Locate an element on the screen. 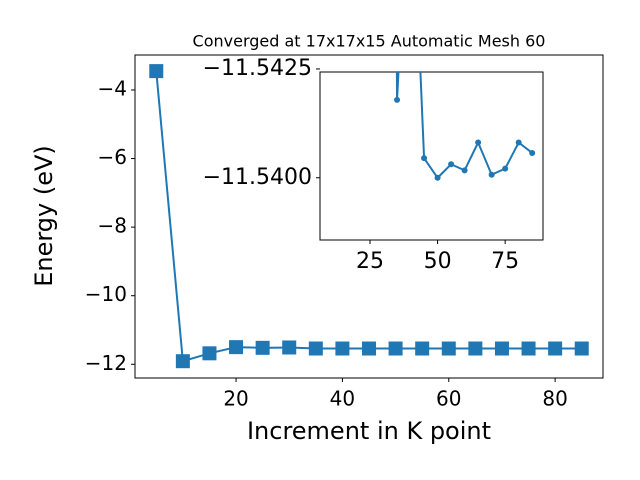  x-axis-label: Increment in K point is located at coordinates (369, 431).